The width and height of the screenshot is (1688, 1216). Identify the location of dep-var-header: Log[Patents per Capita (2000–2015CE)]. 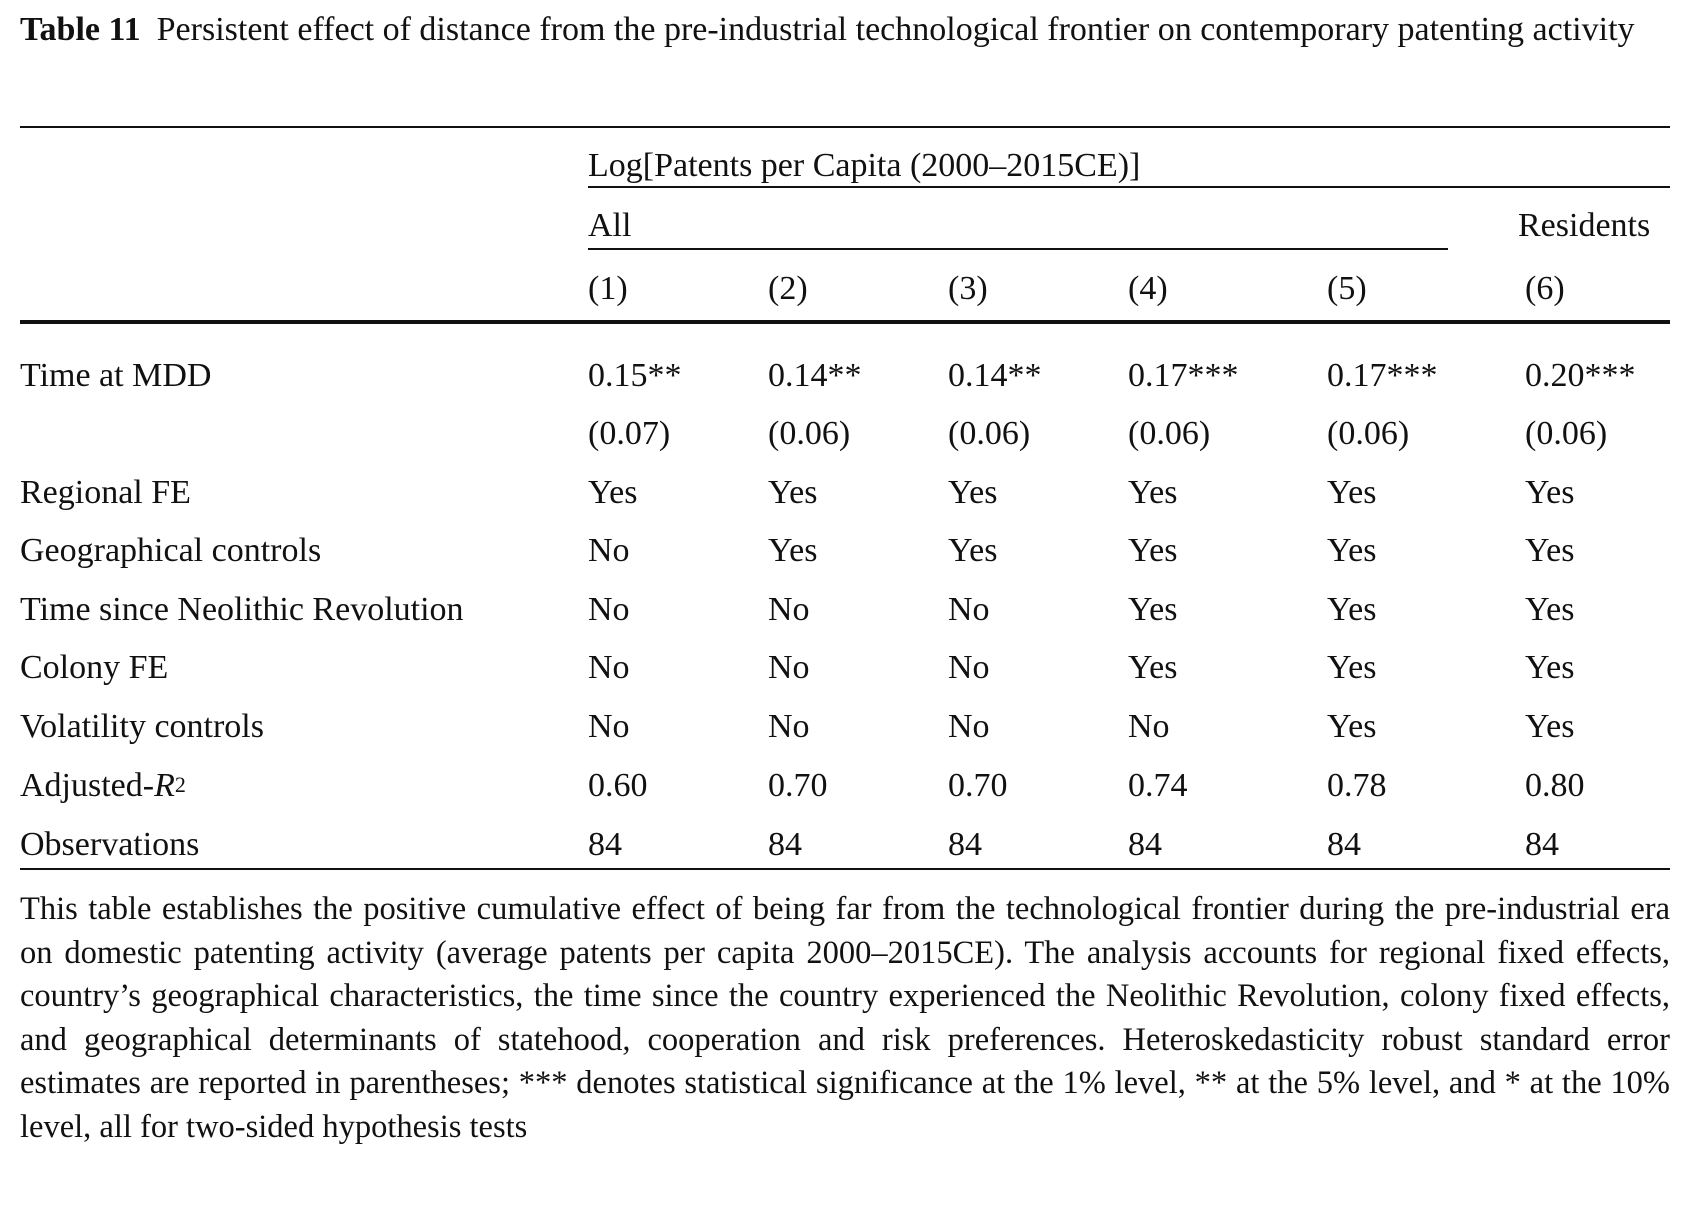
(864, 165).